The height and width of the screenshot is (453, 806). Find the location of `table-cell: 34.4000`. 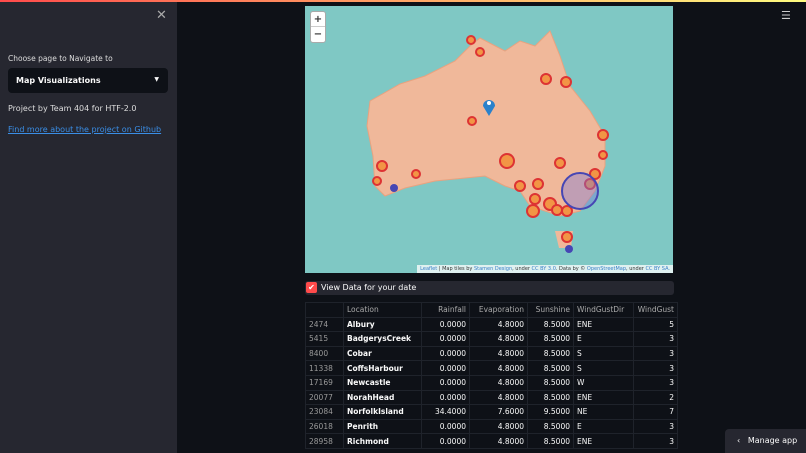

table-cell: 34.4000 is located at coordinates (445, 412).